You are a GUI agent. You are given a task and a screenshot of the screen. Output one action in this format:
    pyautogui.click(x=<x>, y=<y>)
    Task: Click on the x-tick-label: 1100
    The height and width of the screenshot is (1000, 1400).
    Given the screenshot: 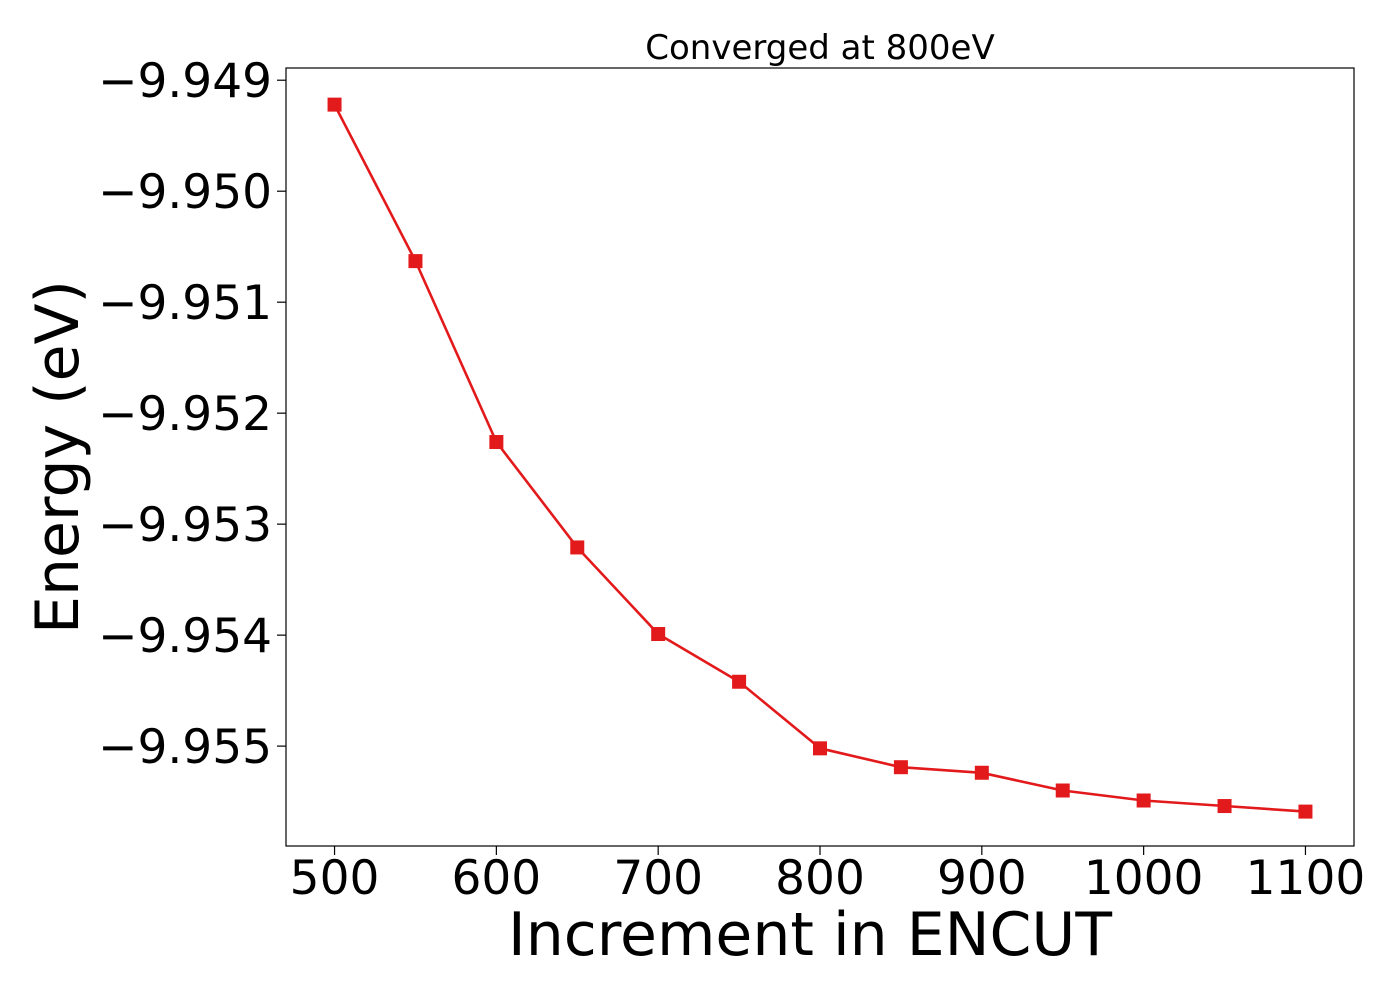 What is the action you would take?
    pyautogui.click(x=1306, y=878)
    